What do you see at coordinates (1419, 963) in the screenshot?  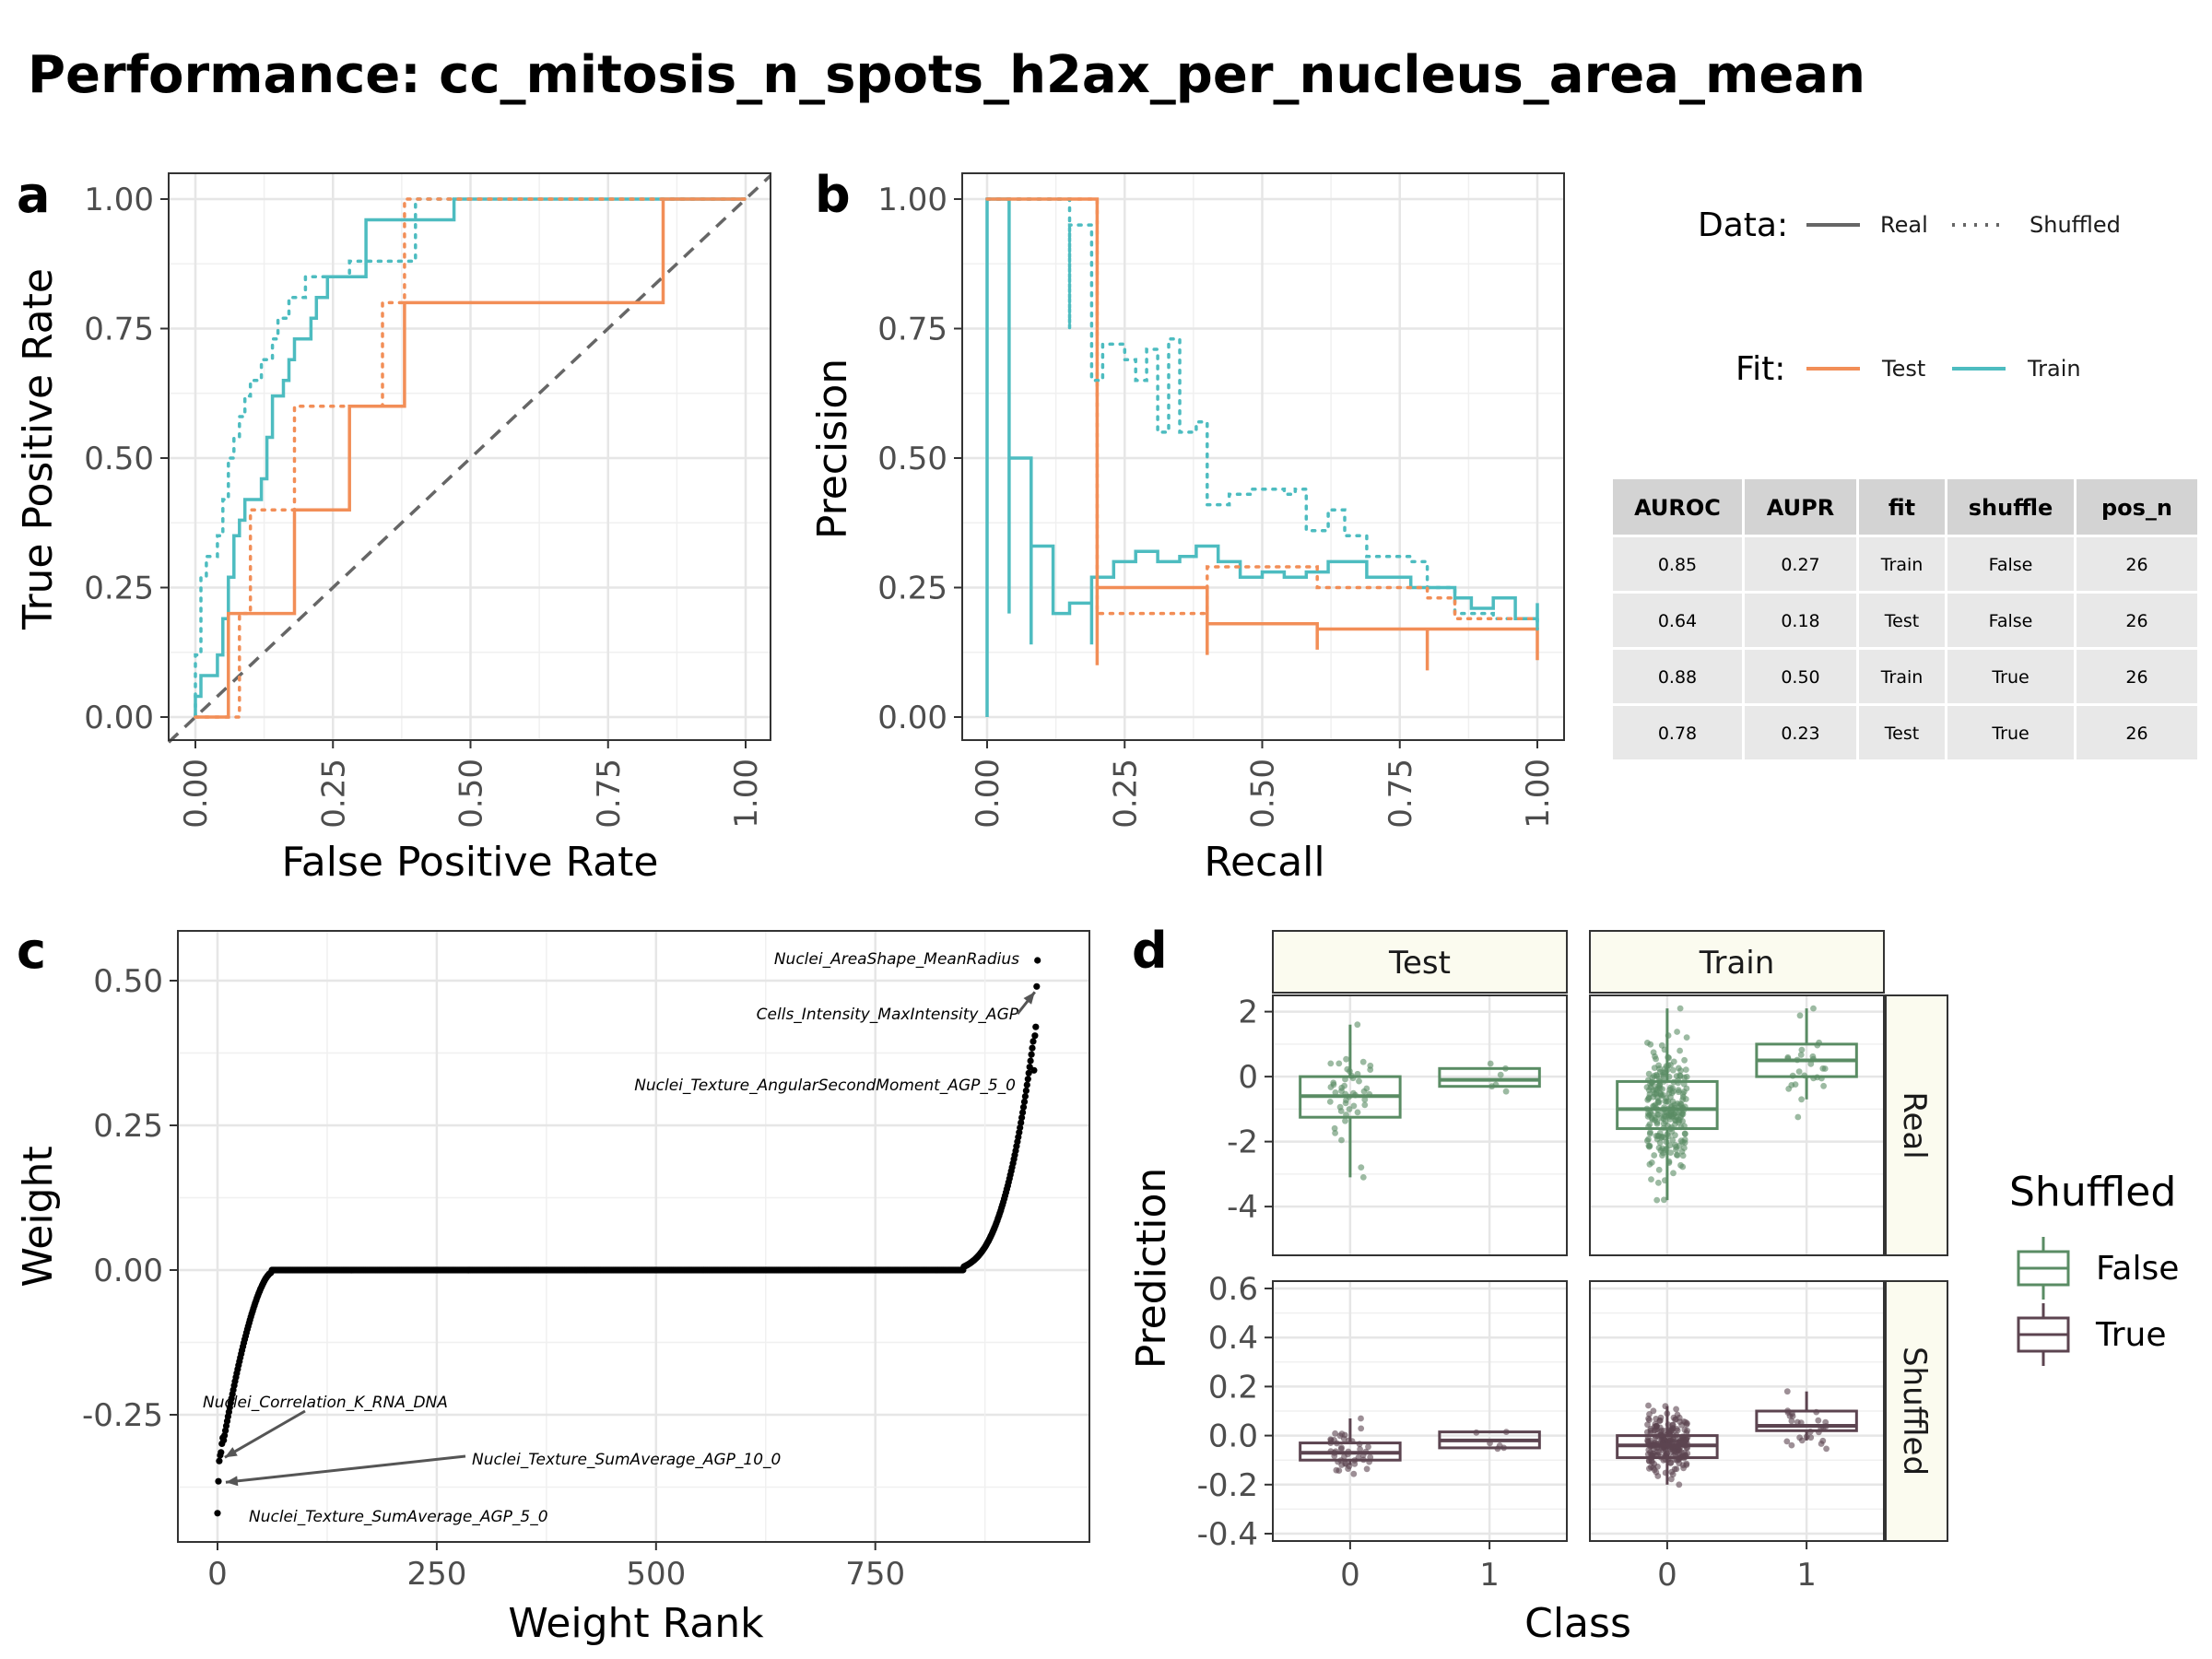 I see `facet-strip-label: Test` at bounding box center [1419, 963].